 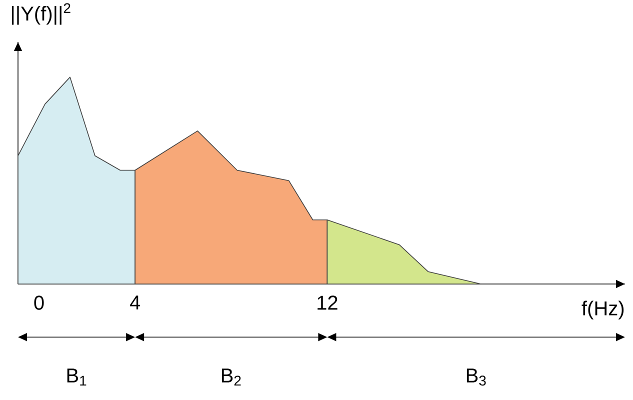 I want to click on x-tick-label: 4, so click(x=135, y=303).